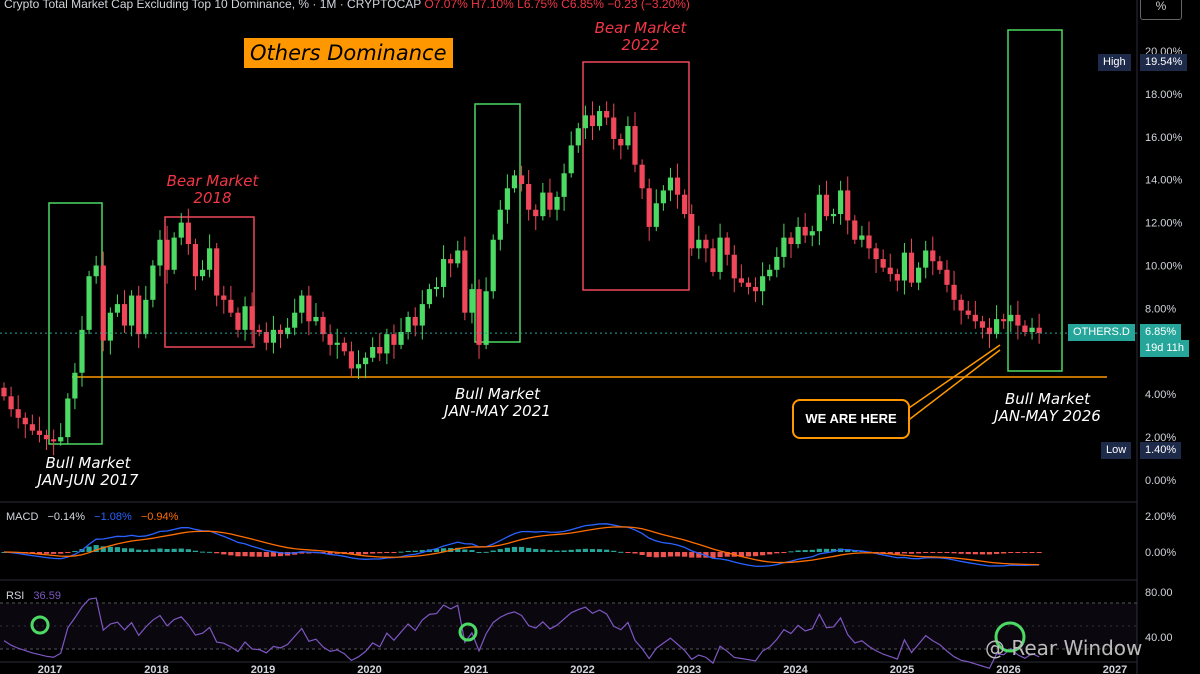 Image resolution: width=1200 pixels, height=674 pixels. I want to click on symbol-tag: OTHERS.D, so click(1101, 332).